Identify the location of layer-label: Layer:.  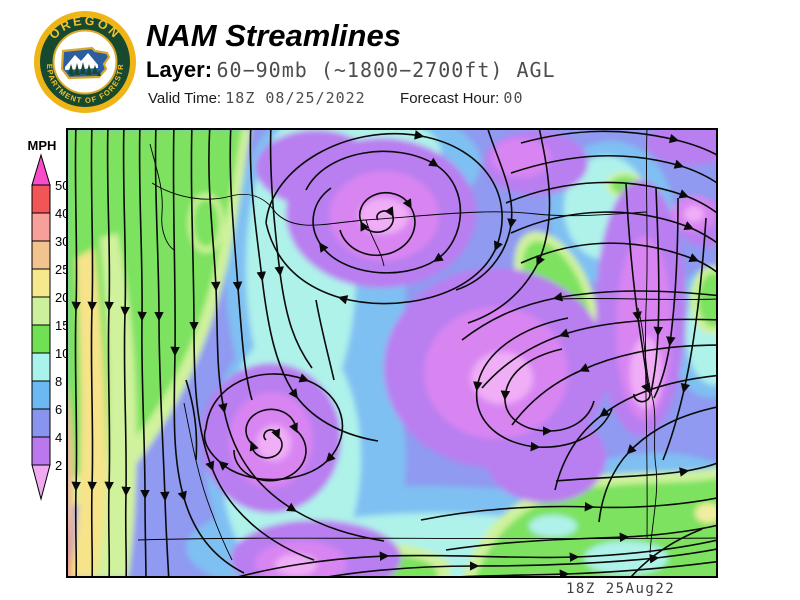
(179, 69).